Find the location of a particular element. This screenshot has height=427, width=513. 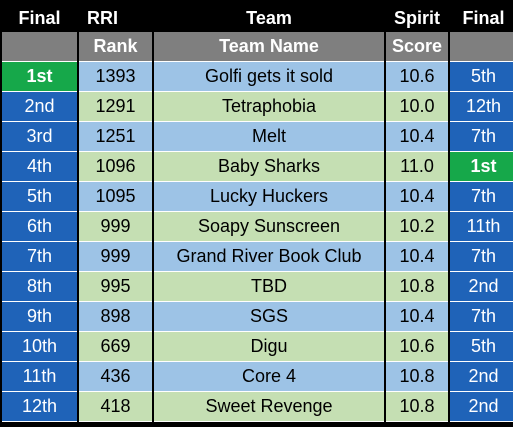

final-rank-cell: 5th is located at coordinates (39, 197).